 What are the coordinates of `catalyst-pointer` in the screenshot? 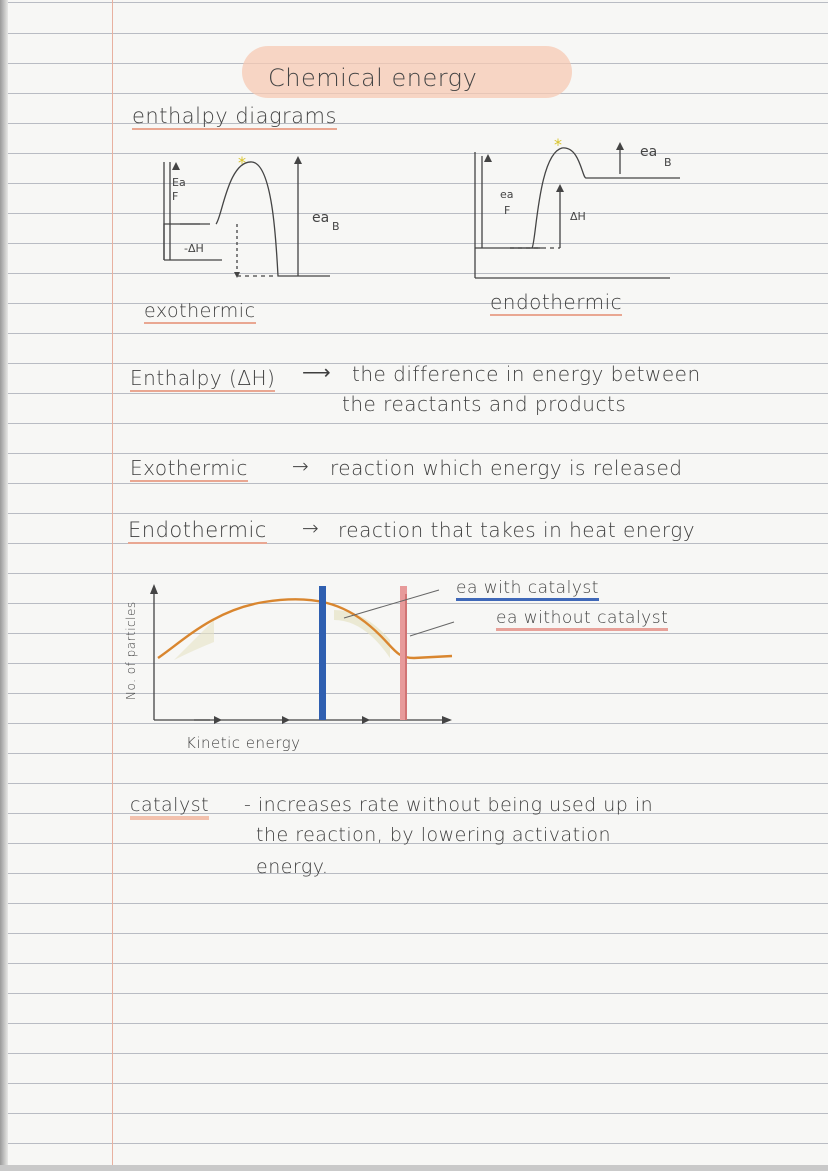 It's located at (391, 604).